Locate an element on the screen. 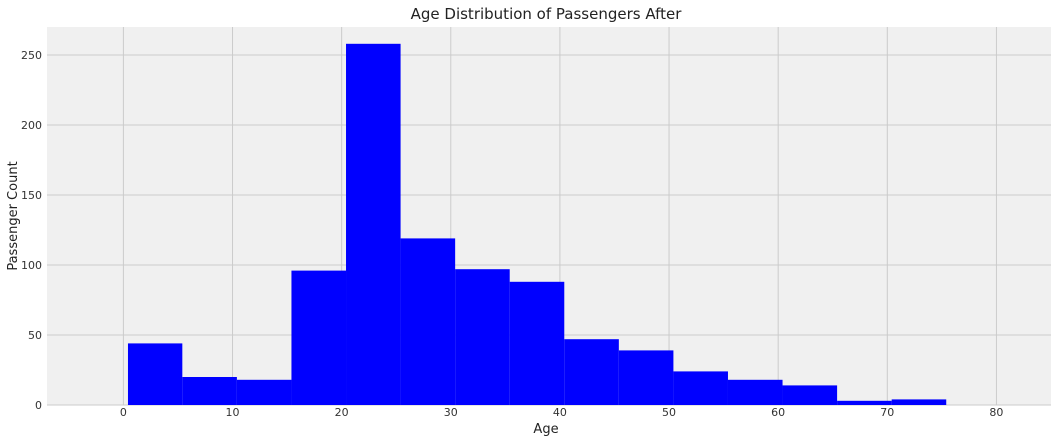 Image resolution: width=1056 pixels, height=442 pixels. x-tick-label: 80 is located at coordinates (996, 412).